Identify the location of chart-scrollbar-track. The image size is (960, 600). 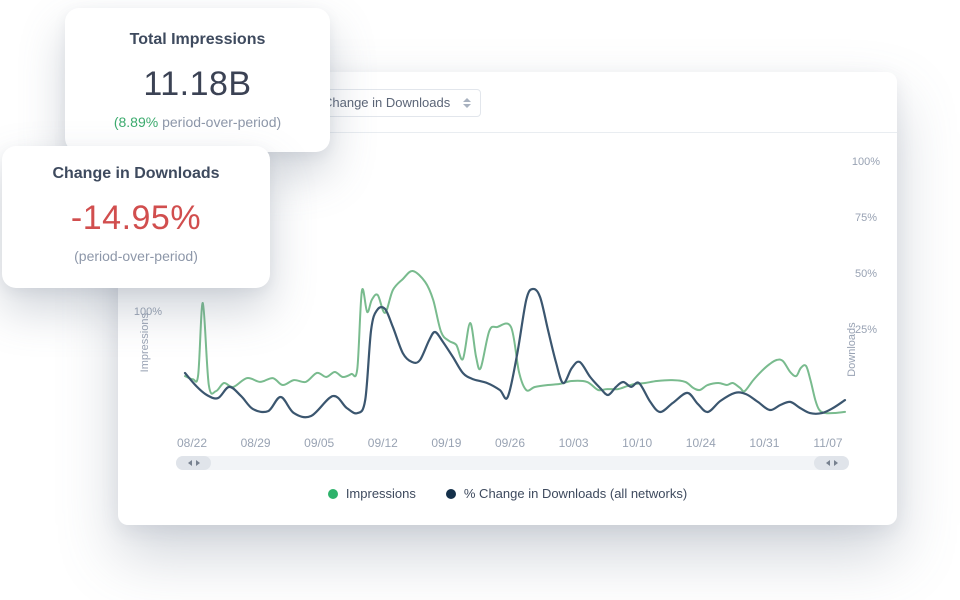
(512, 463).